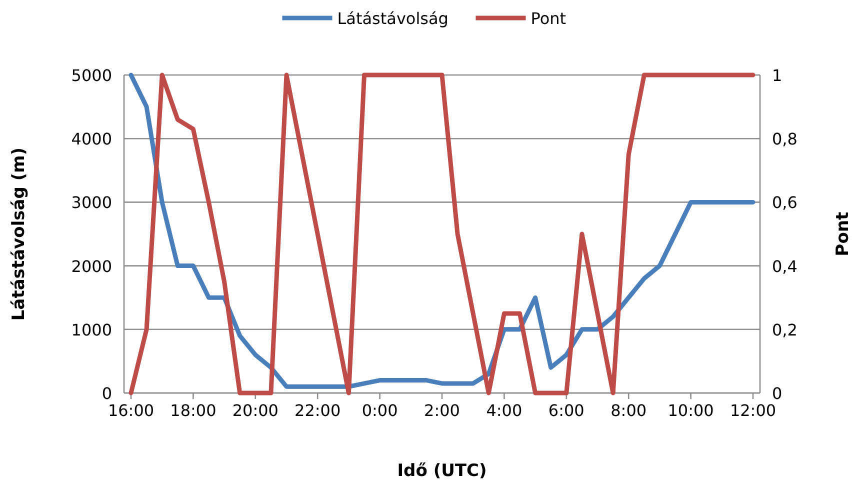 The height and width of the screenshot is (488, 866). Describe the element at coordinates (777, 393) in the screenshot. I see `y2-tick-label: 0` at that location.